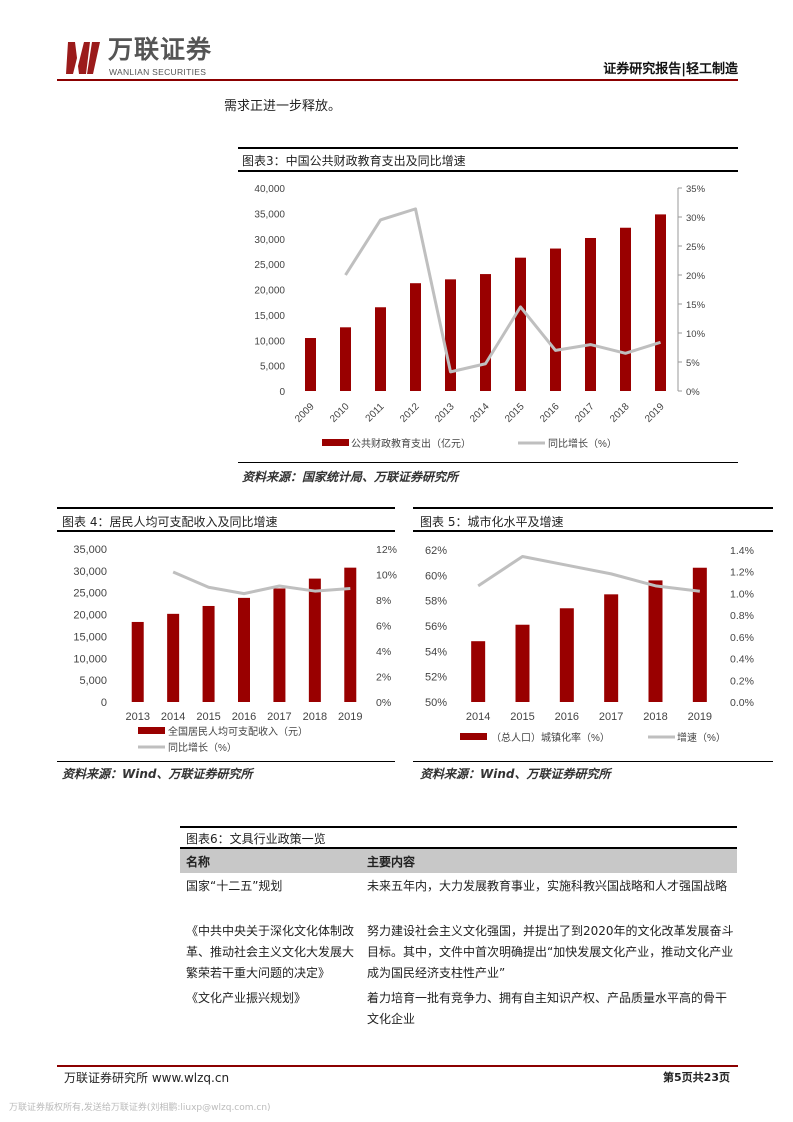 Image resolution: width=793 pixels, height=1122 pixels. I want to click on bar-2017, so click(611, 648).